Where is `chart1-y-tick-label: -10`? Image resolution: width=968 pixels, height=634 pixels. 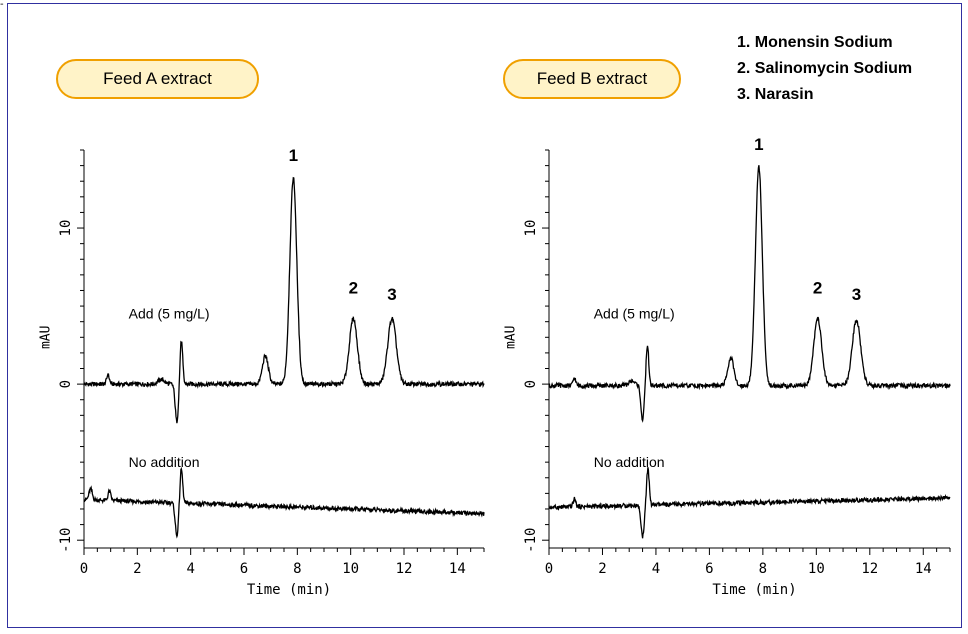 chart1-y-tick-label: -10 is located at coordinates (66, 540).